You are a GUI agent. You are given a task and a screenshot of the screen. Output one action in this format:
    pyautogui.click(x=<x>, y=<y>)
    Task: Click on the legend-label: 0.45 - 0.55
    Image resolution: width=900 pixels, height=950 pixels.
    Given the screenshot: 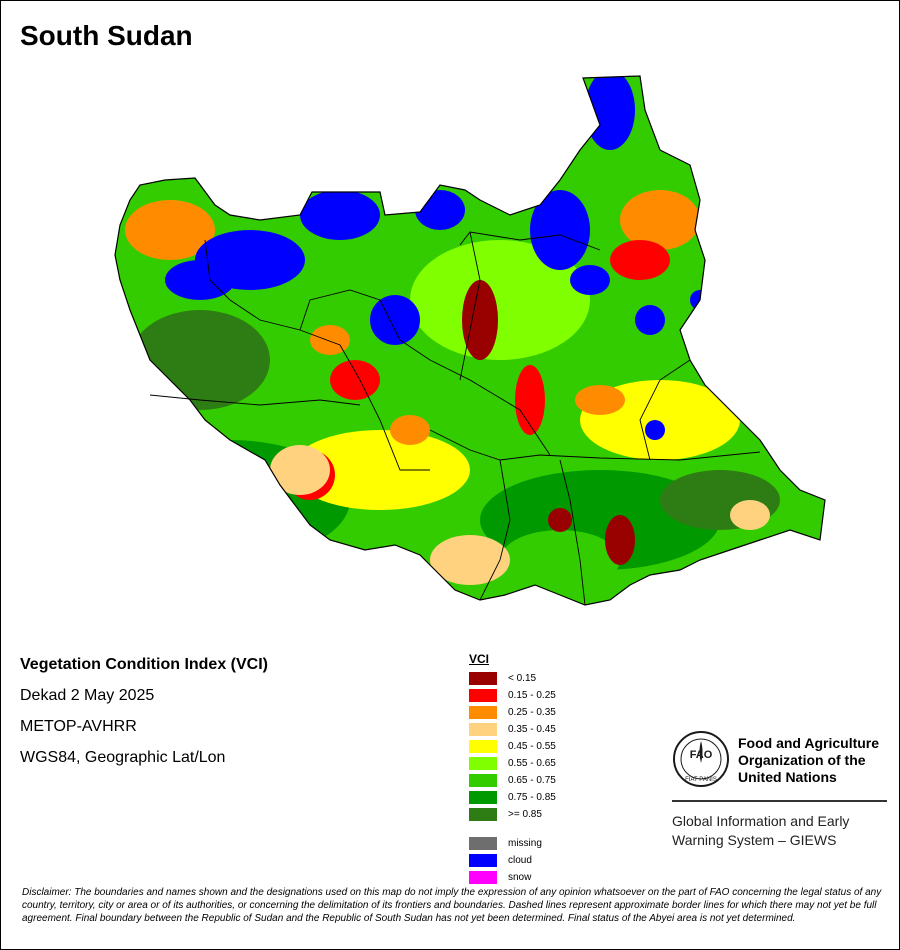 What is the action you would take?
    pyautogui.click(x=532, y=746)
    